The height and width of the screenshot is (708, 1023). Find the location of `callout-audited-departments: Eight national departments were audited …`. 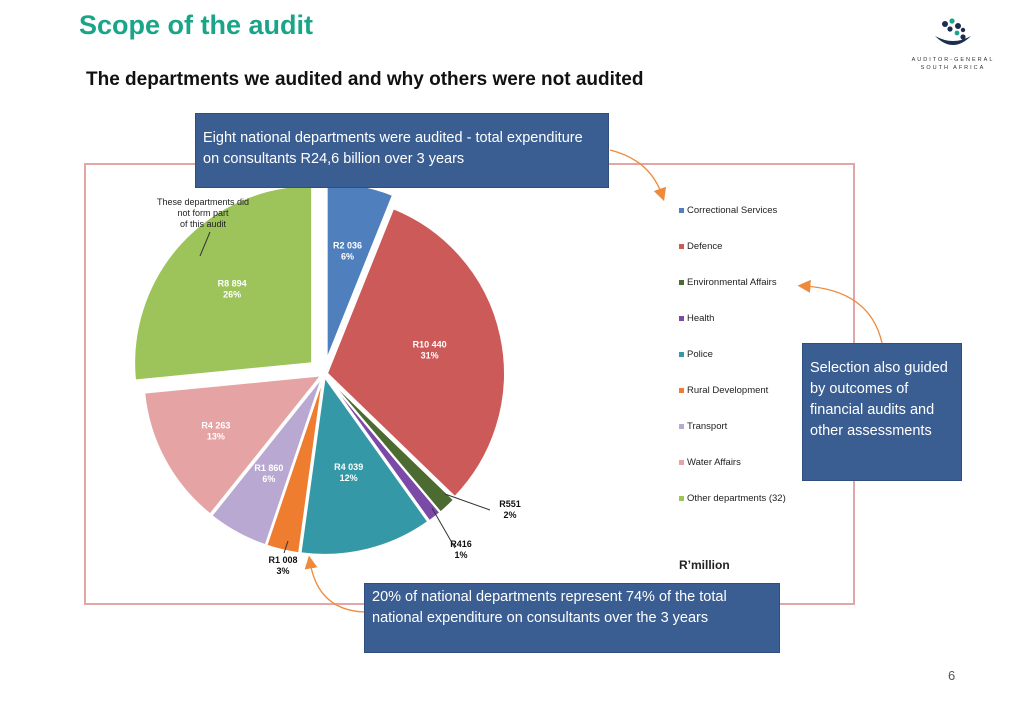

callout-audited-departments: Eight national departments were audited … is located at coordinates (402, 150).